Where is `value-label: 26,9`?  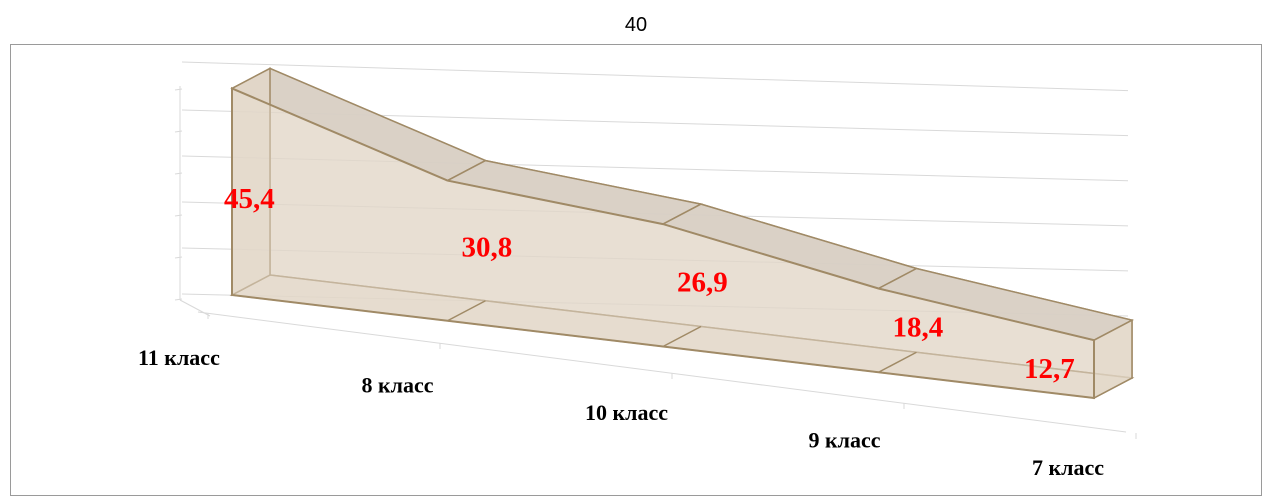
value-label: 26,9 is located at coordinates (702, 282).